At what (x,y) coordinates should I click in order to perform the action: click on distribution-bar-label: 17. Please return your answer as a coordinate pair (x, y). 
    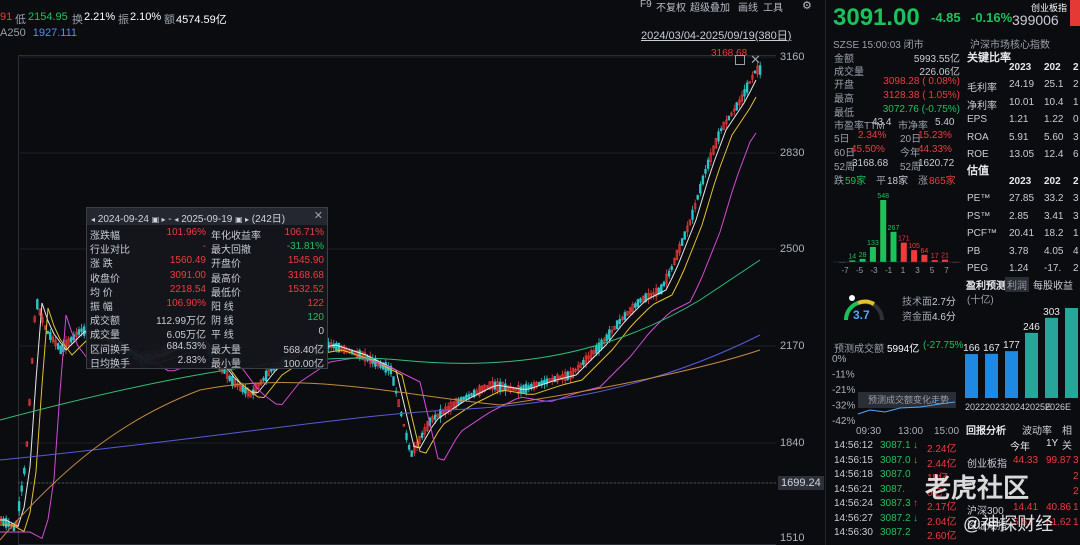
    Looking at the image, I should click on (935, 256).